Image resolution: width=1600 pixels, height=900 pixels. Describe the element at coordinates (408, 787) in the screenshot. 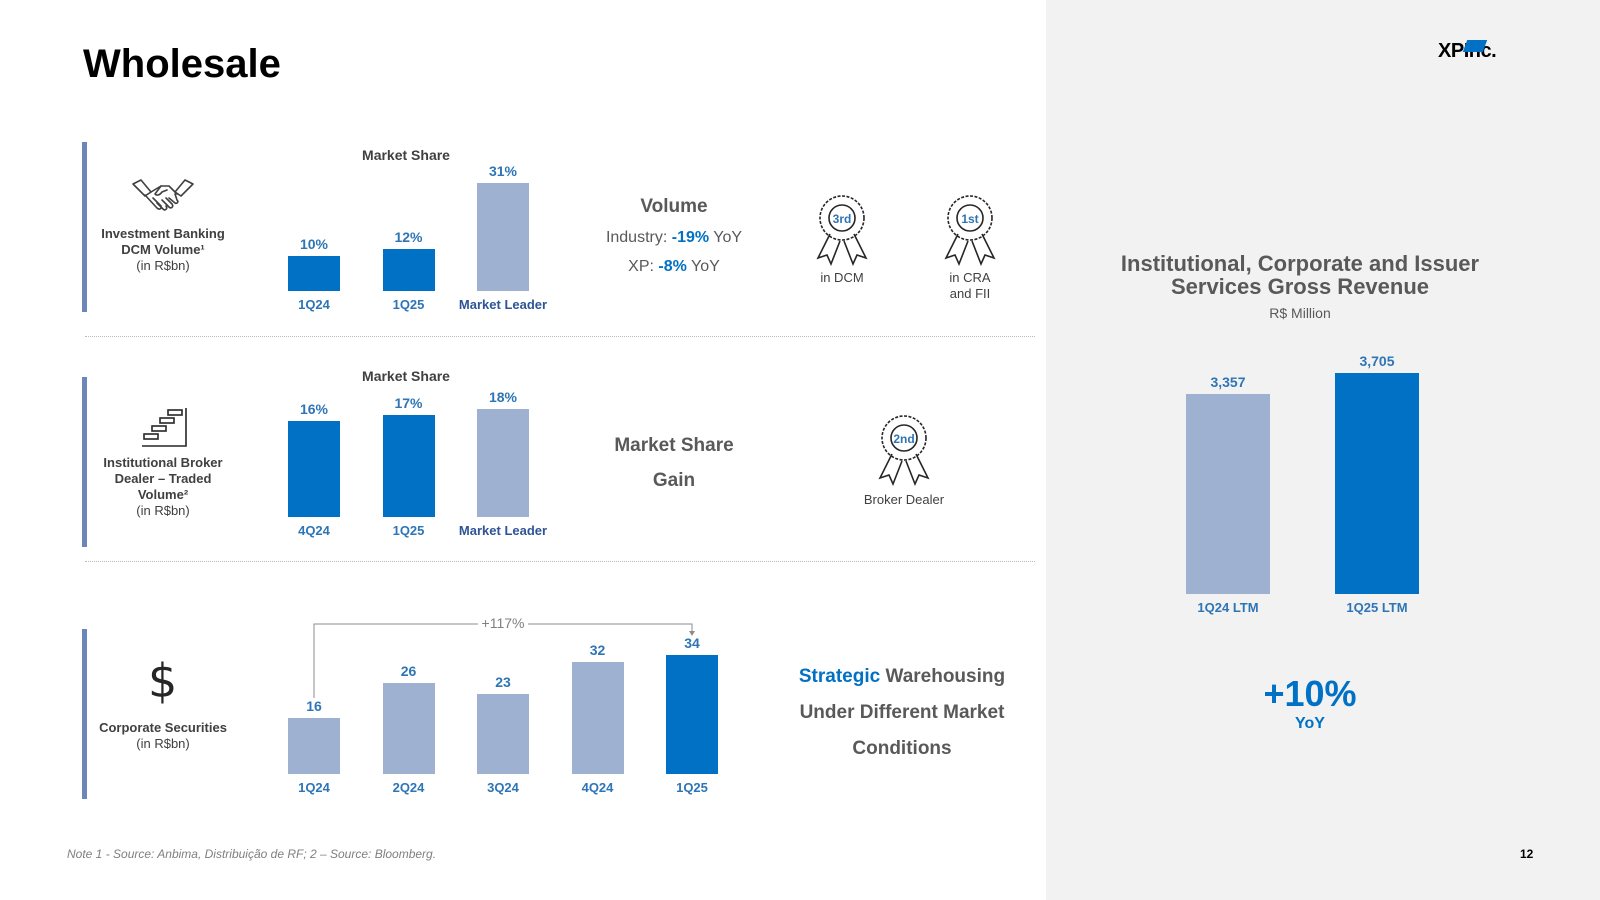

I see `category-label: 2Q24` at that location.